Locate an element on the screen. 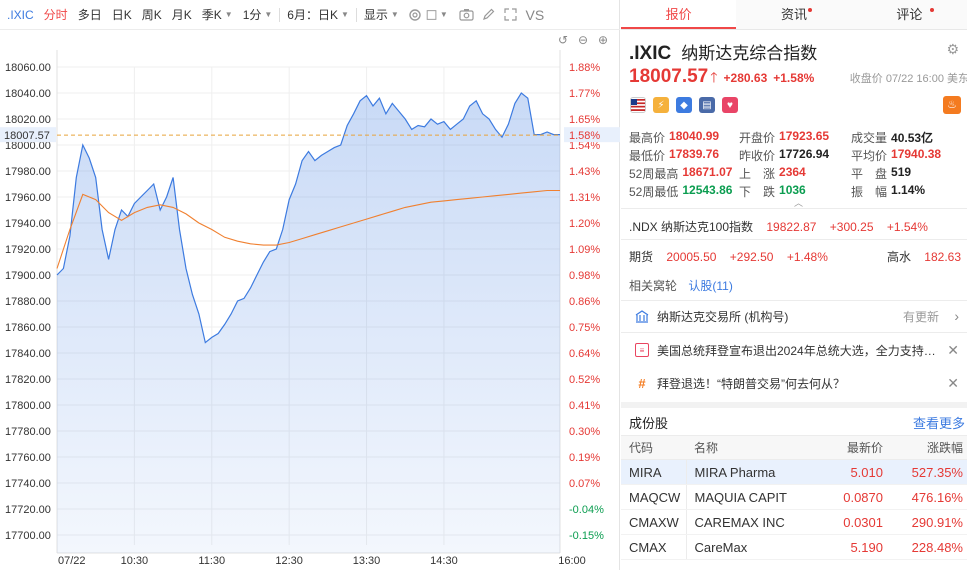 The width and height of the screenshot is (967, 570). y-tick-label: 17920.00 is located at coordinates (28, 250).